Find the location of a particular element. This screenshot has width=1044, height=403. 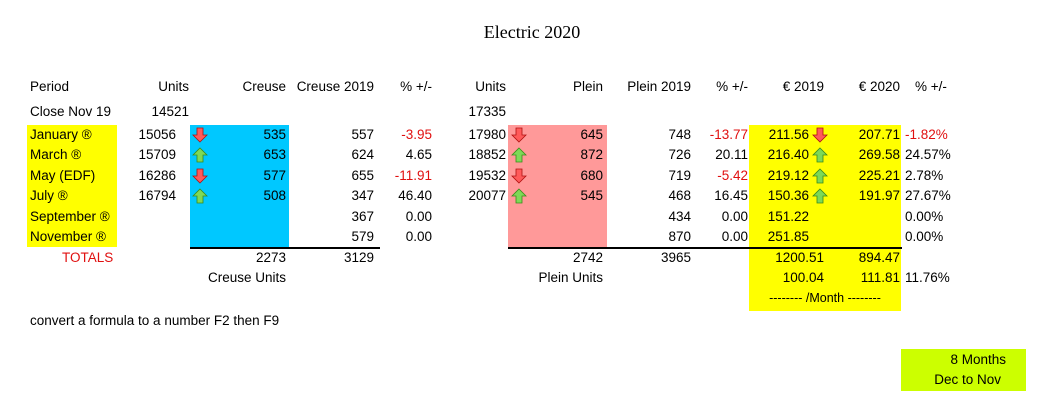

header-units-plein: Units is located at coordinates (490, 86).